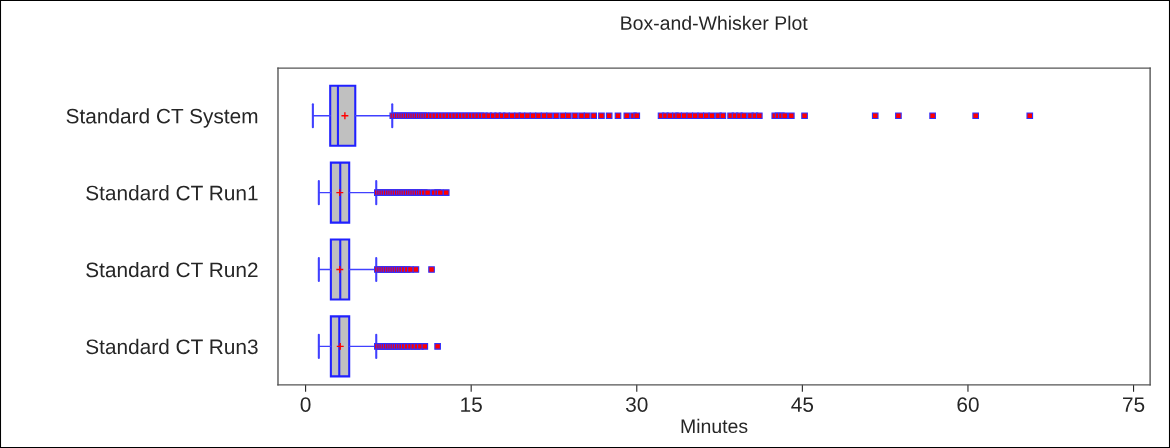 This screenshot has width=1170, height=448. I want to click on chart-title: Box-and-Whisker Plot, so click(714, 22).